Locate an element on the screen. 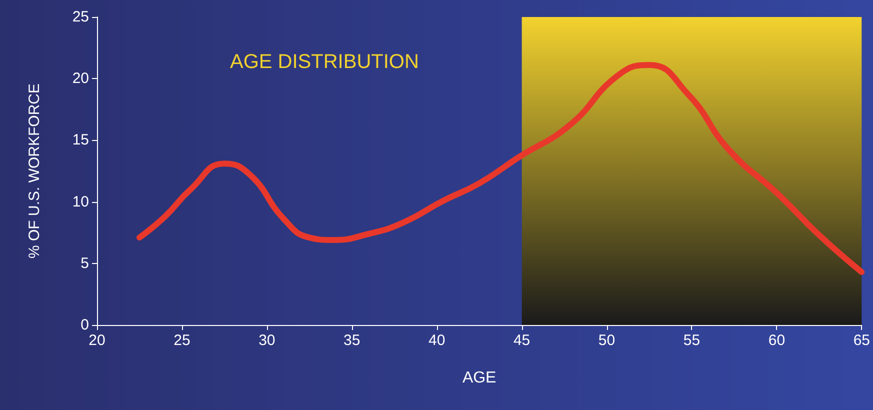 Image resolution: width=873 pixels, height=410 pixels. y-tick-label: 5 is located at coordinates (84, 263).